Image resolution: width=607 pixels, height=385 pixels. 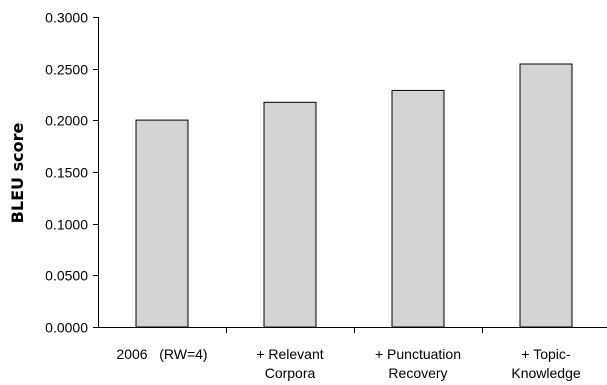 I want to click on x-tick-label: + Relevant Corpora, so click(x=289, y=363).